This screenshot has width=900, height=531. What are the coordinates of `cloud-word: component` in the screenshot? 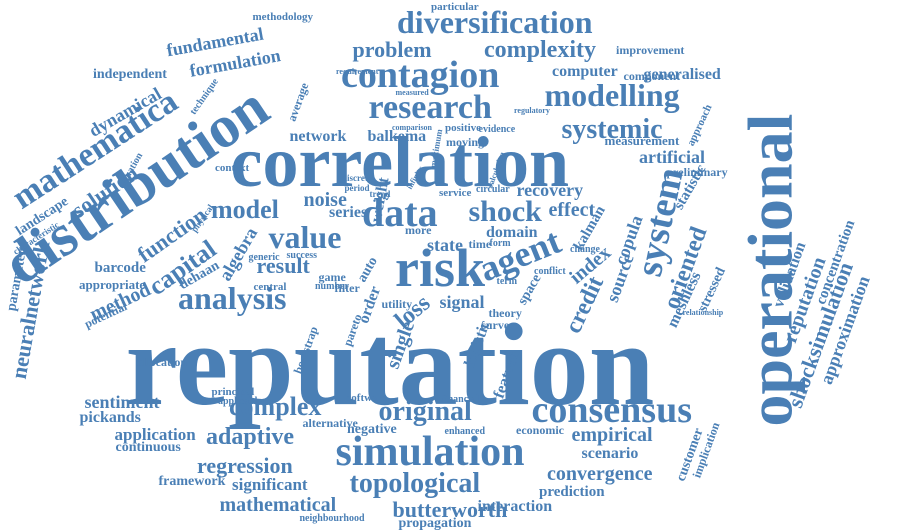 It's located at (652, 76).